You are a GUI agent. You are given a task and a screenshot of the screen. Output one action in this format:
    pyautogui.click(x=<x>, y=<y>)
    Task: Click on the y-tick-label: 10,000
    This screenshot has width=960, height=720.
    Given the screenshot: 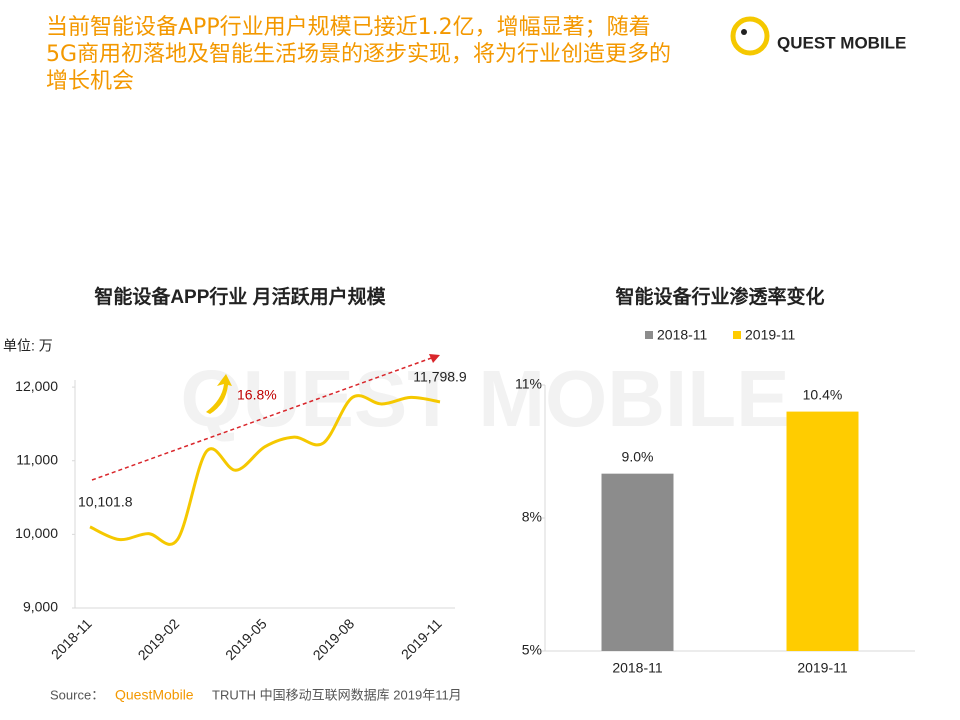 What is the action you would take?
    pyautogui.click(x=36, y=533)
    